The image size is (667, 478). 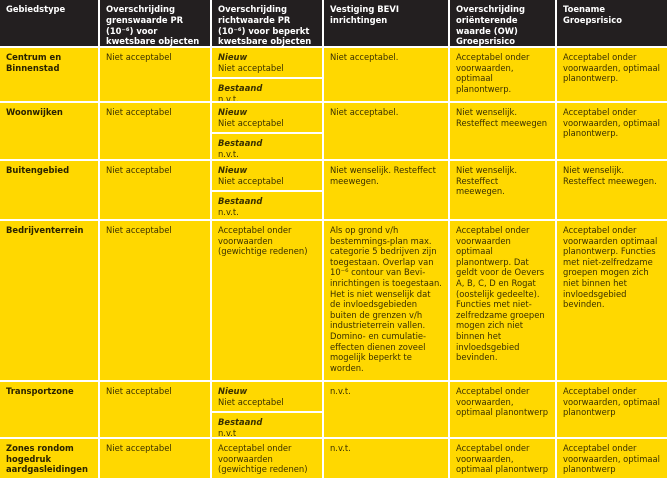 What do you see at coordinates (49, 23) in the screenshot?
I see `header-gebiedstype: Gebiedstype` at bounding box center [49, 23].